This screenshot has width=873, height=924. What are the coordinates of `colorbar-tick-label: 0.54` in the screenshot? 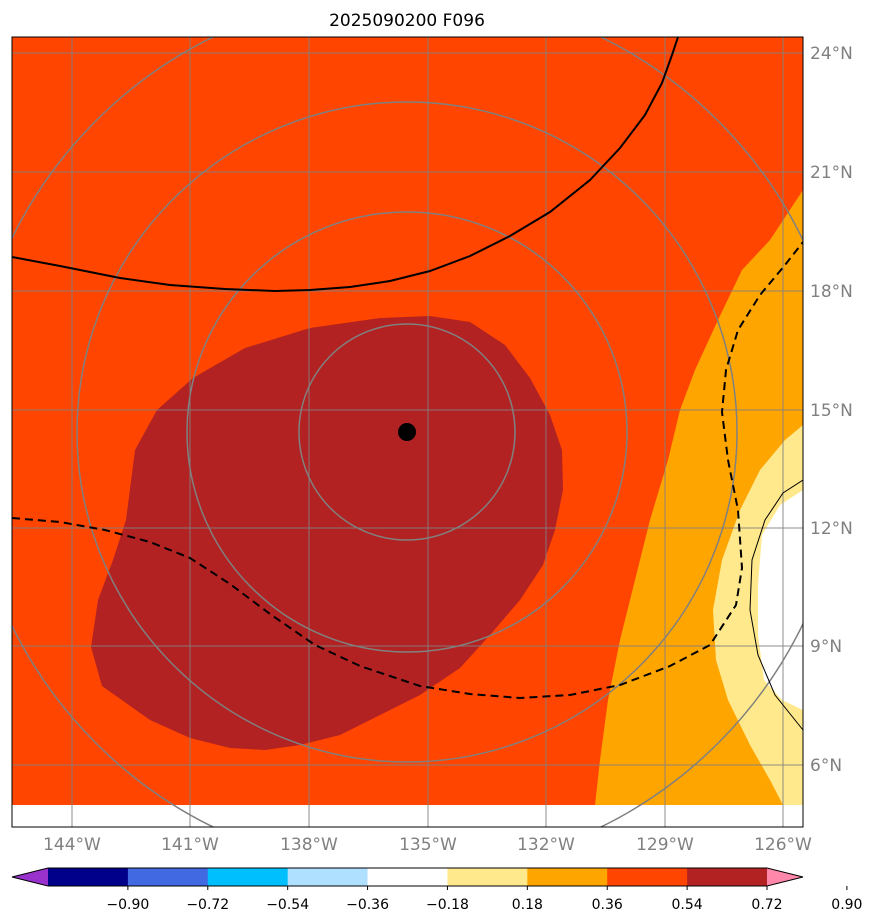 It's located at (687, 905).